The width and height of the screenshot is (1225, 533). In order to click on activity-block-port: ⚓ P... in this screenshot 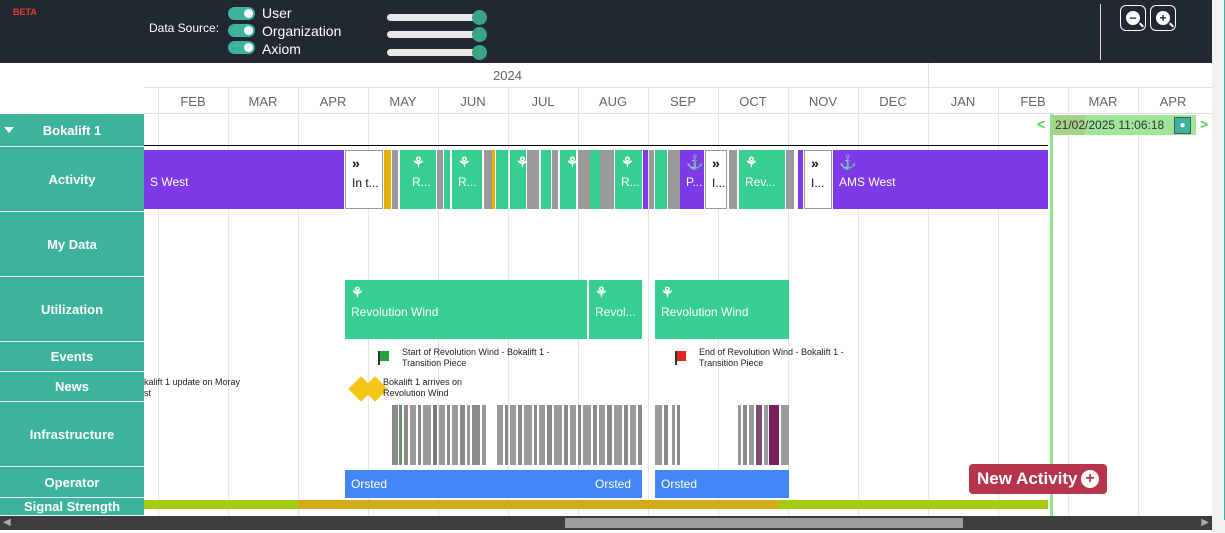, I will do `click(692, 179)`.